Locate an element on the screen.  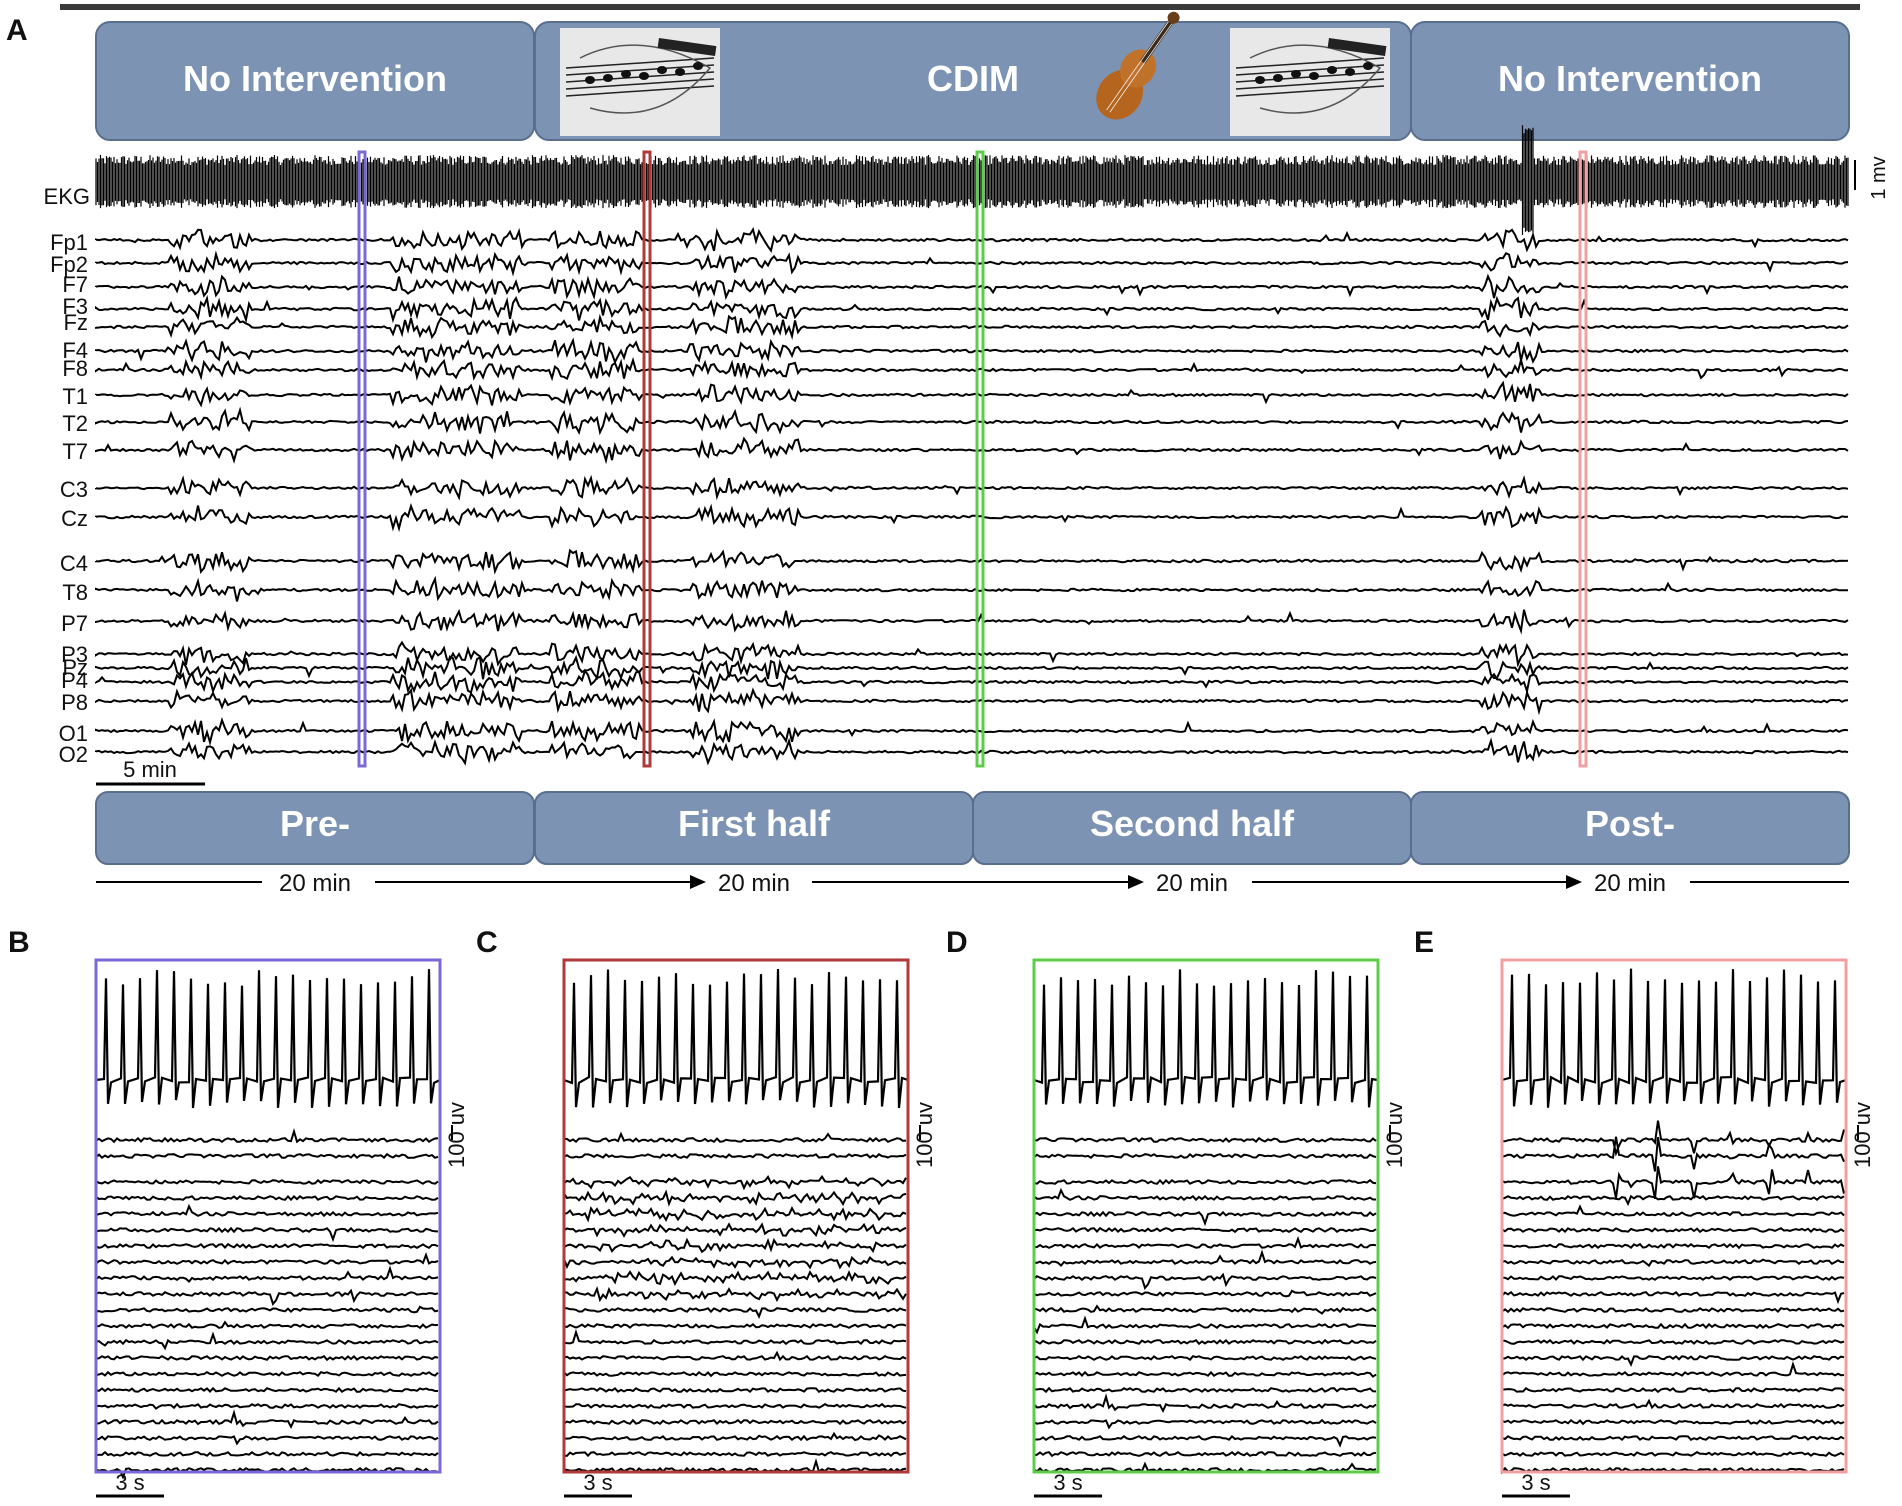
detail-frame-d is located at coordinates (1206, 1216).